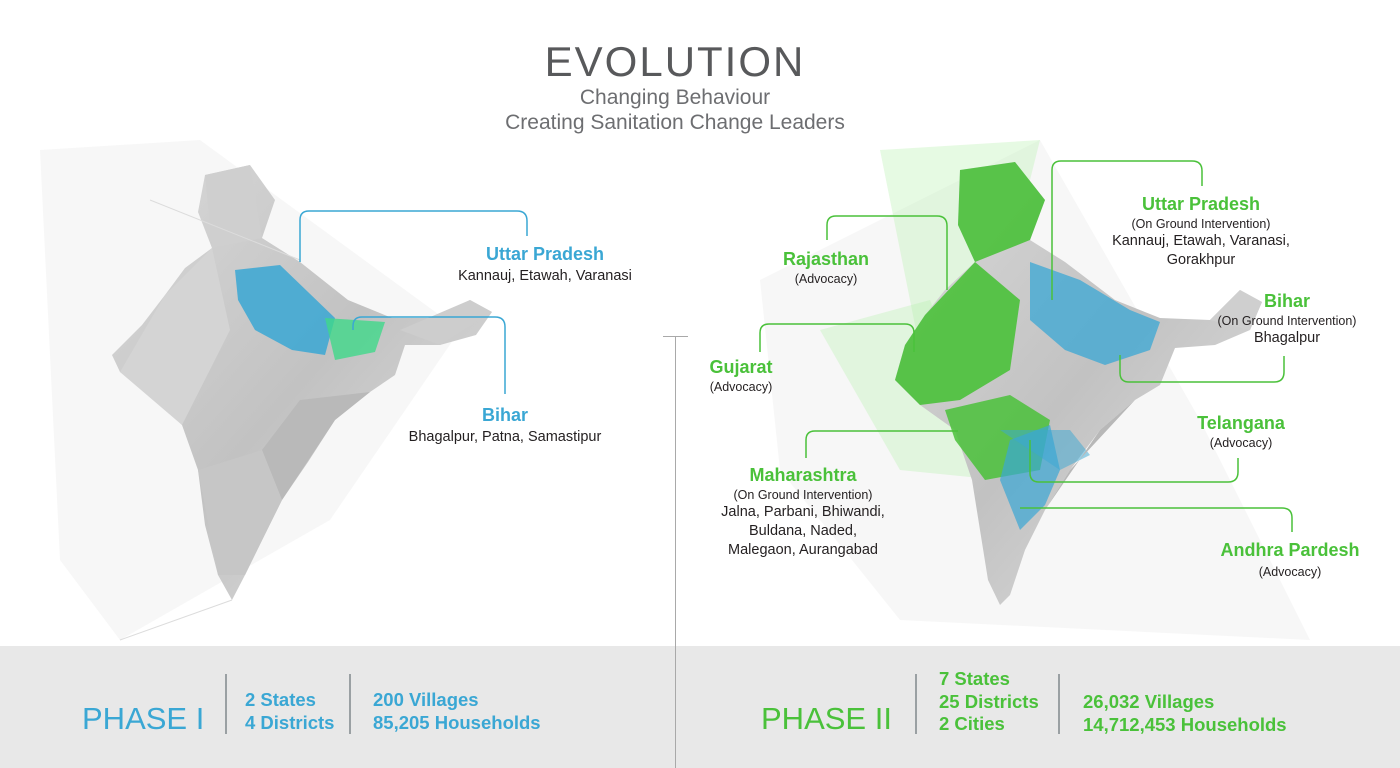 Image resolution: width=1400 pixels, height=768 pixels. I want to click on phase1-label-bihar: Bihar Bhagalpur, Patna, Samastipur, so click(505, 426).